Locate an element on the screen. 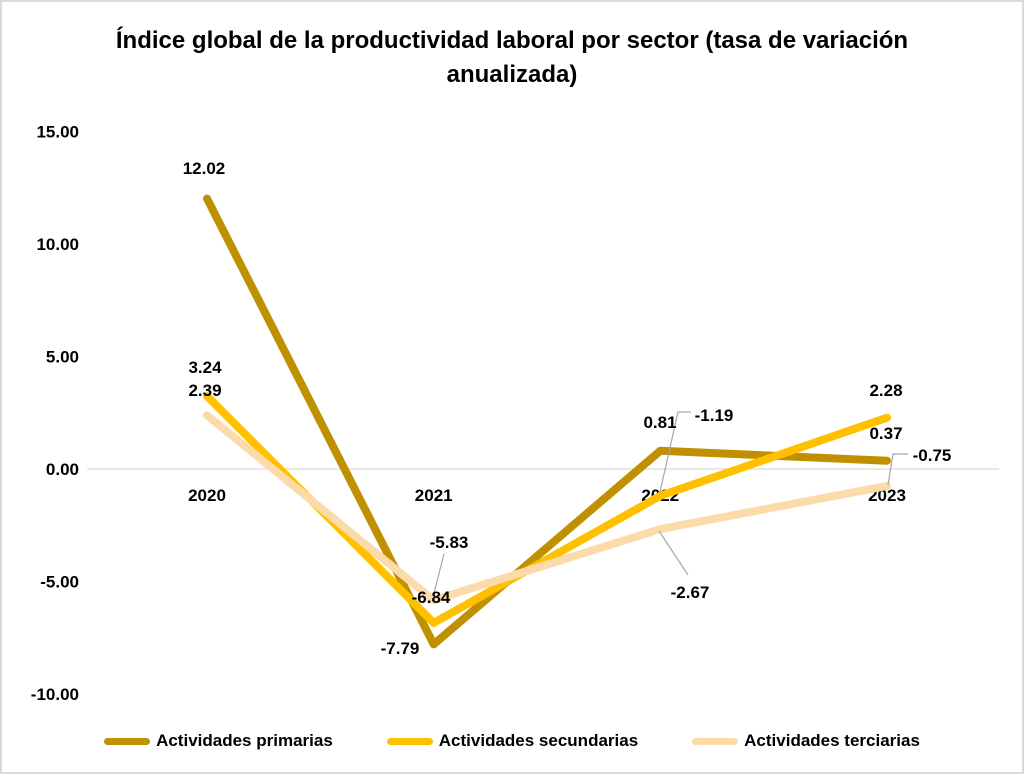 The width and height of the screenshot is (1024, 774). legend-label: Actividades terciarias is located at coordinates (832, 740).